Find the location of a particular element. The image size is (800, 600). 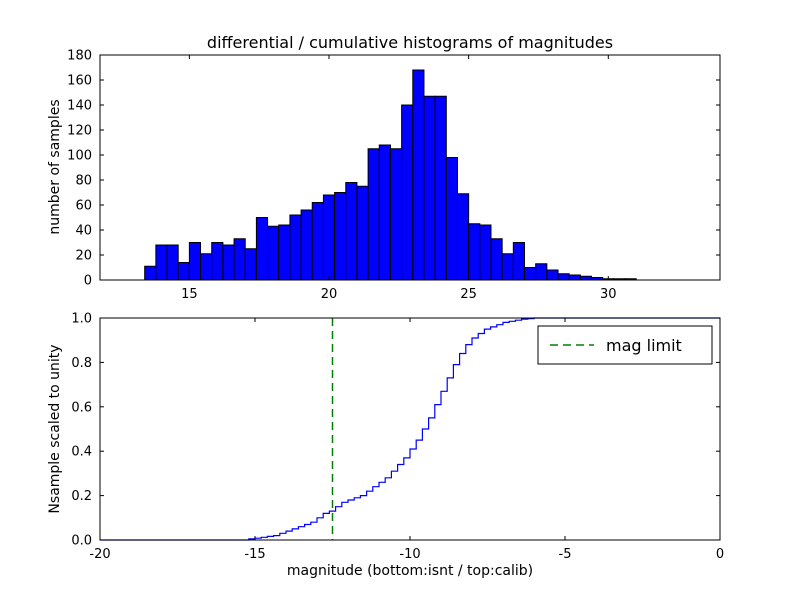

svg-text: 60 is located at coordinates (83, 206).